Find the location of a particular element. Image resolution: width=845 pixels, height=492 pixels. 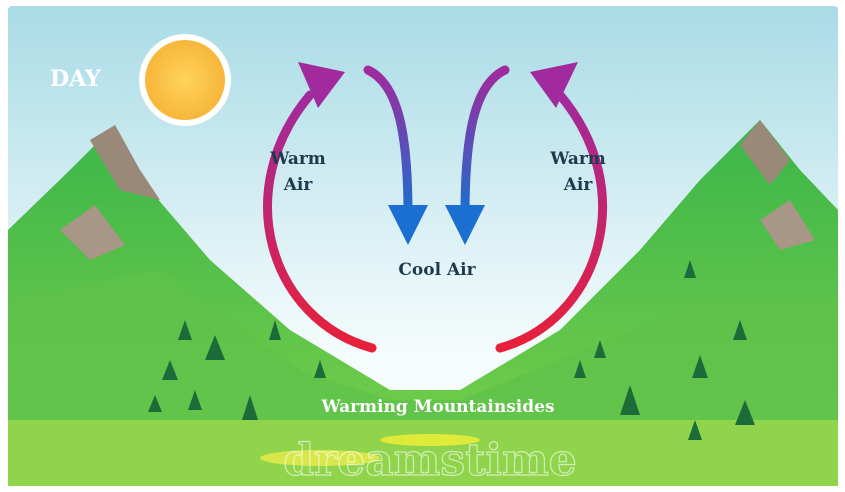

ground-label: Warming Mountainsides is located at coordinates (437, 407).